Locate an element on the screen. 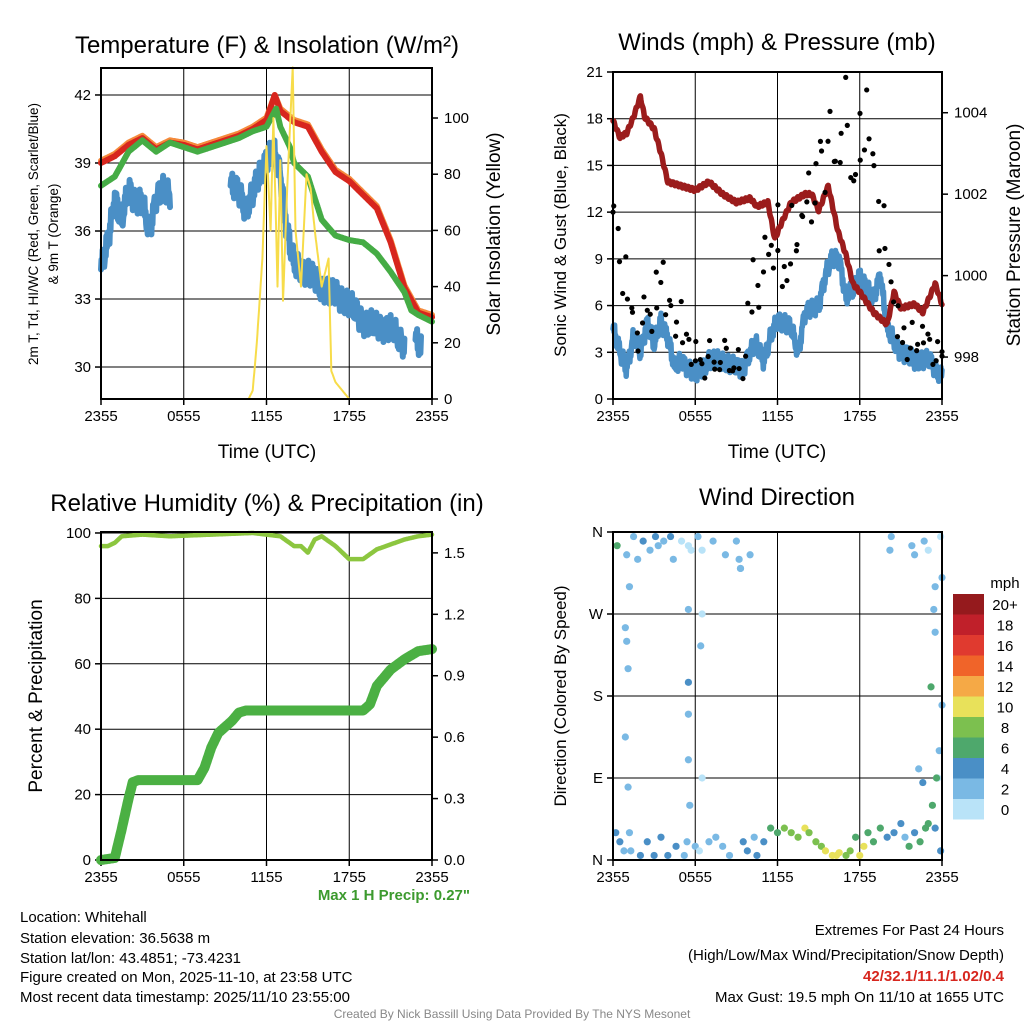 The image size is (1024, 1024). colorbar-label: 0 is located at coordinates (1005, 810).